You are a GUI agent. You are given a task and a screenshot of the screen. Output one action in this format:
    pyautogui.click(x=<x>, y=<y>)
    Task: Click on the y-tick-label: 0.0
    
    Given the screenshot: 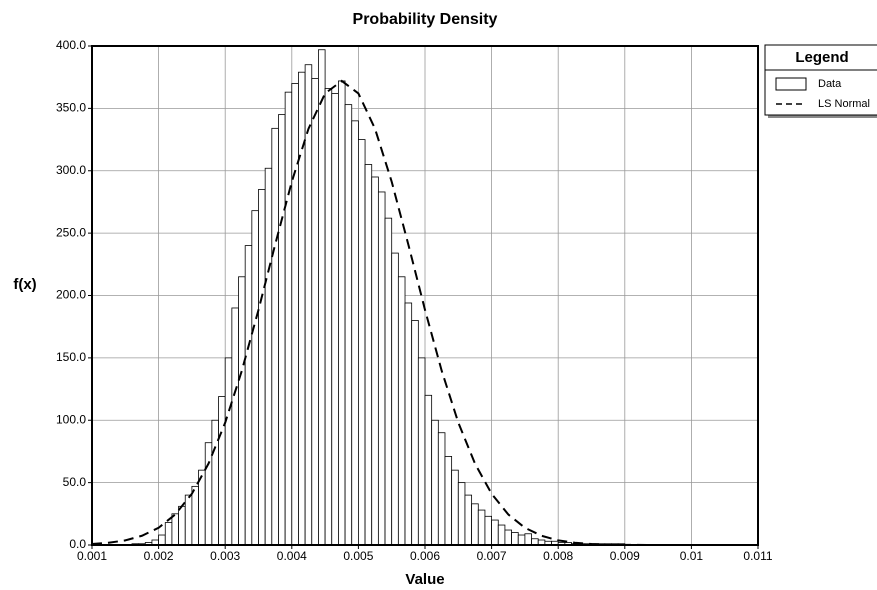 What is the action you would take?
    pyautogui.click(x=77, y=544)
    